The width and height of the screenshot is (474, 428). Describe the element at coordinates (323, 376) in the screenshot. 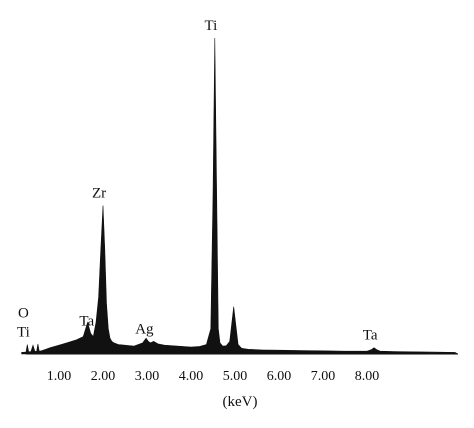

I see `x-tick-label: 7.00` at that location.